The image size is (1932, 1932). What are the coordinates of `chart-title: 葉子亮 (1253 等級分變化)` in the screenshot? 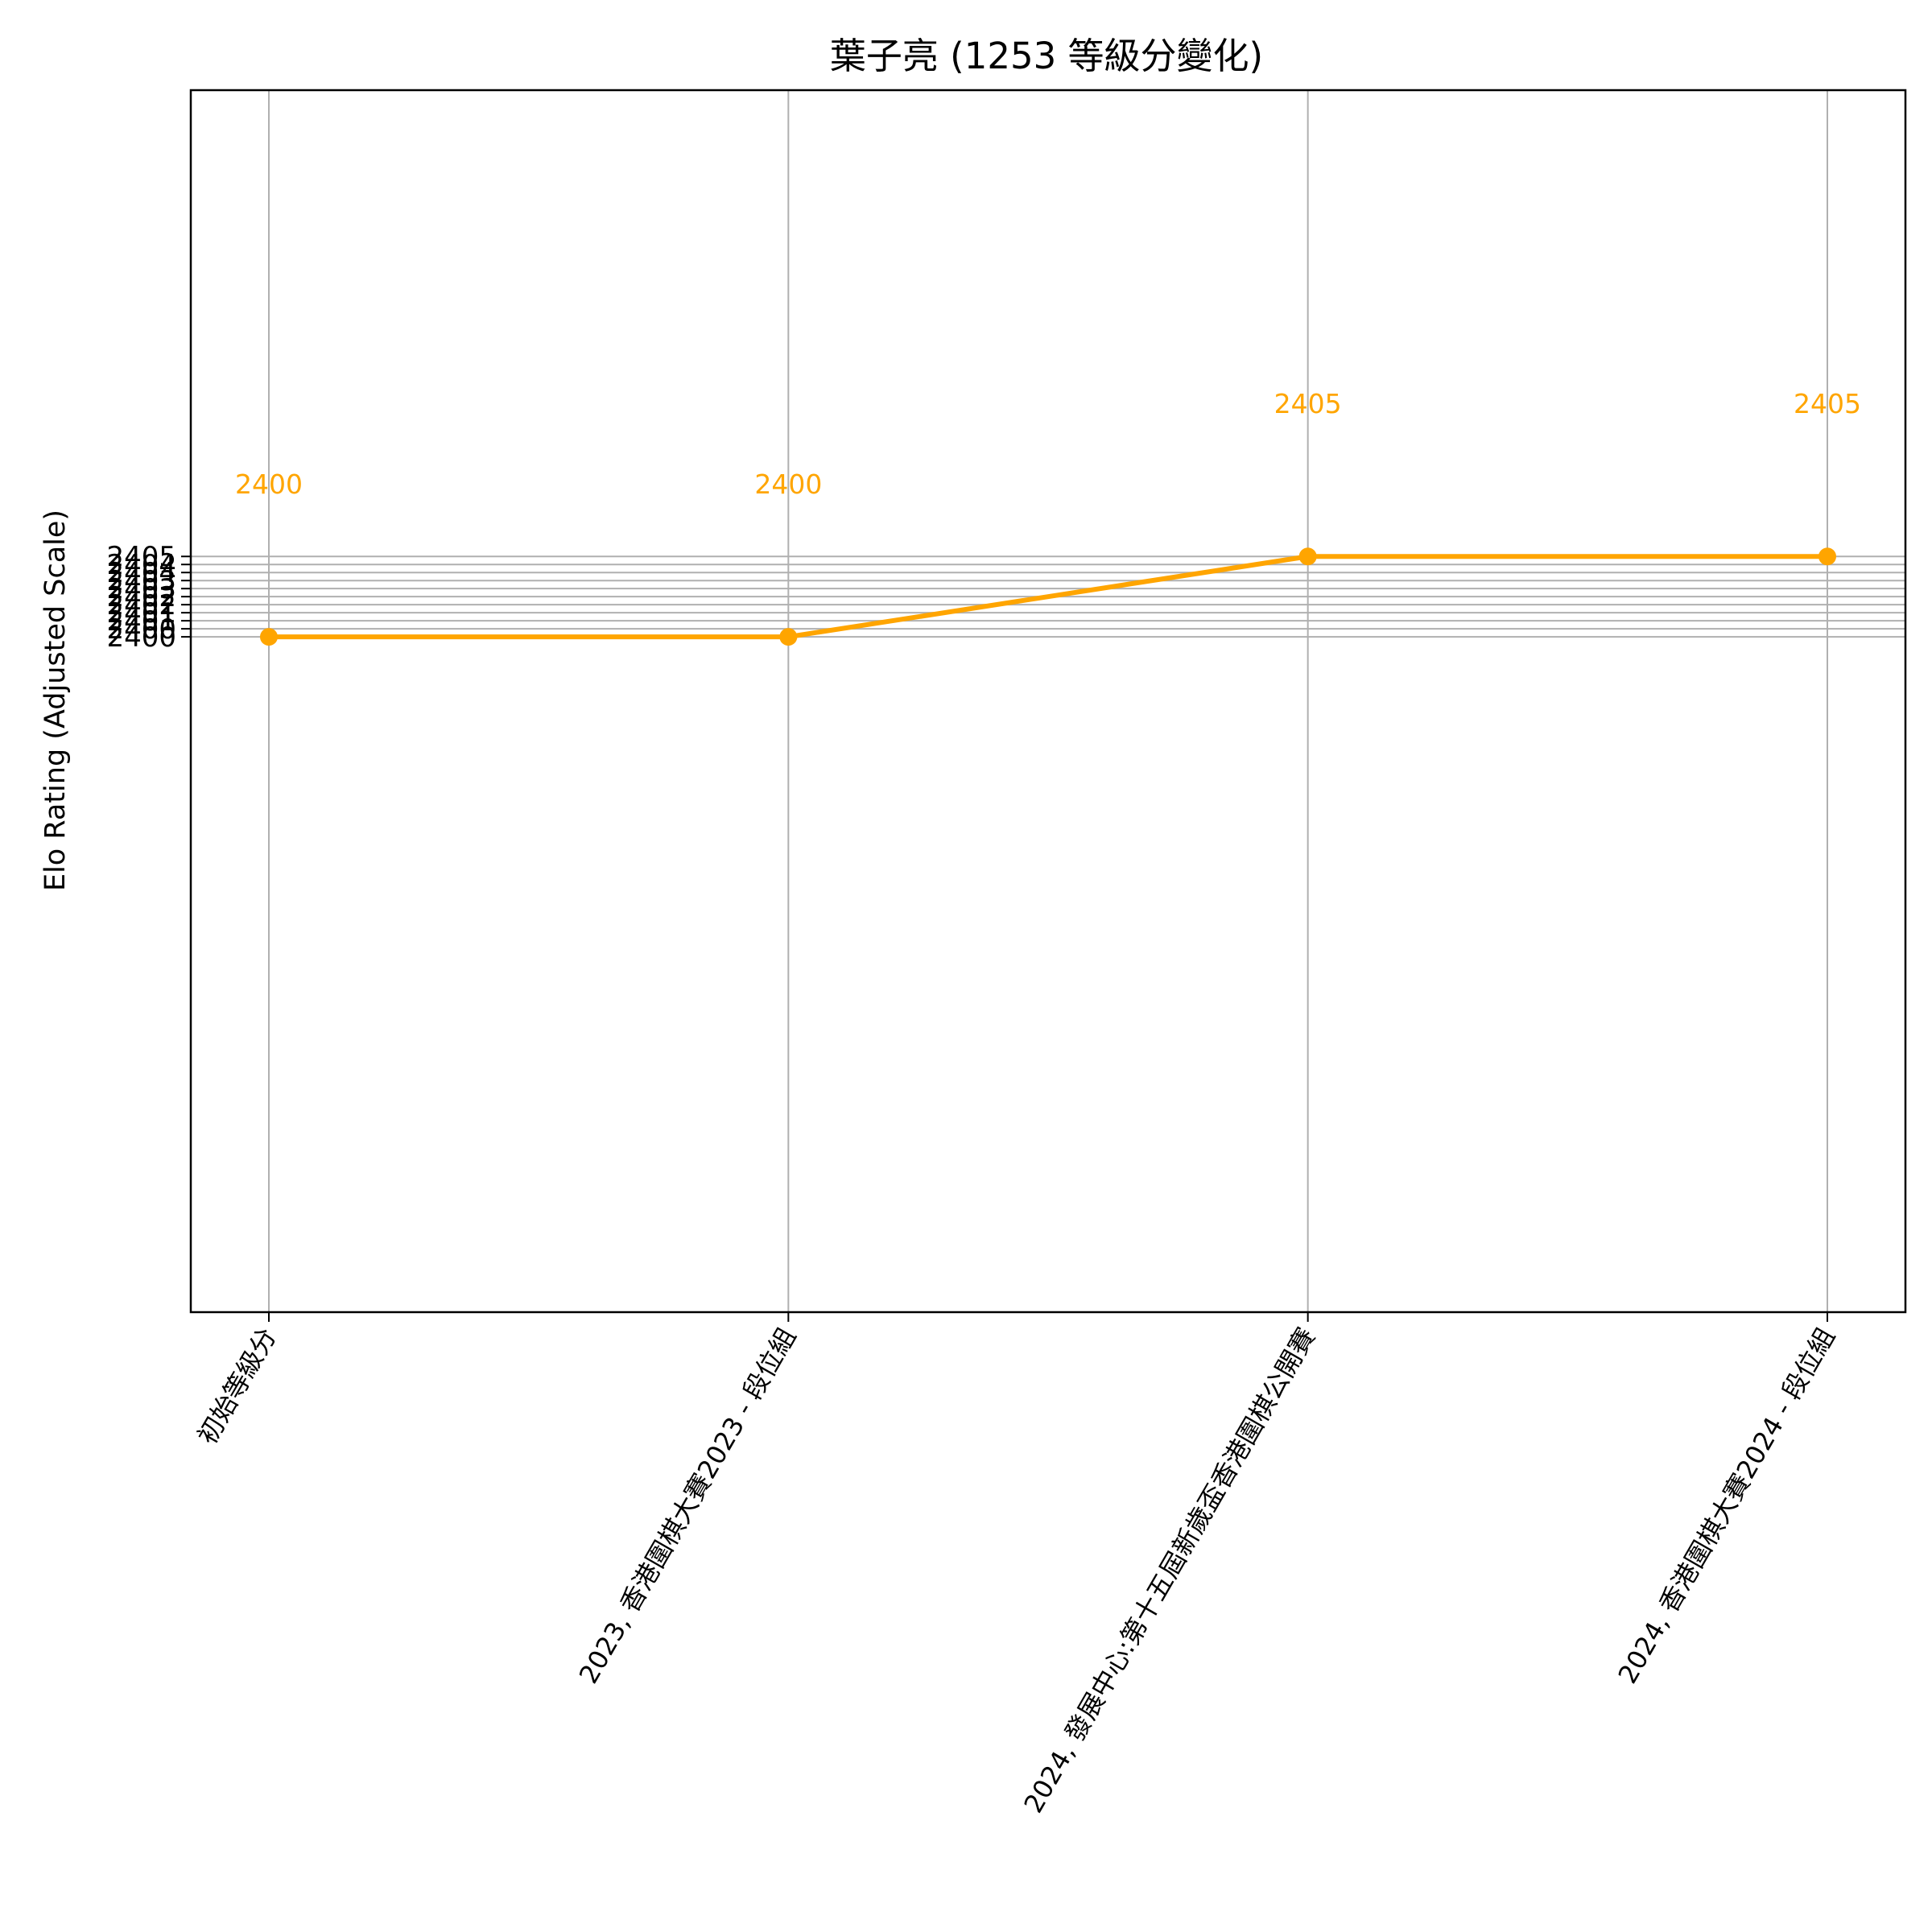 It's located at (1046, 56).